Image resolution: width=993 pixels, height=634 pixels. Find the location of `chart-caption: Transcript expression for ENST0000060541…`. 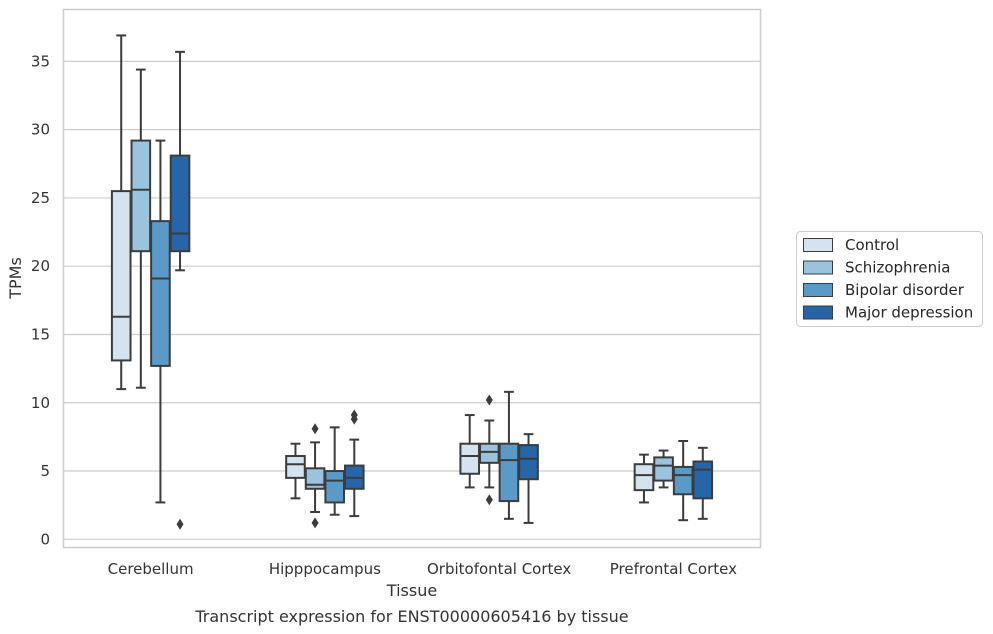

chart-caption: Transcript expression for ENST0000060541… is located at coordinates (411, 616).